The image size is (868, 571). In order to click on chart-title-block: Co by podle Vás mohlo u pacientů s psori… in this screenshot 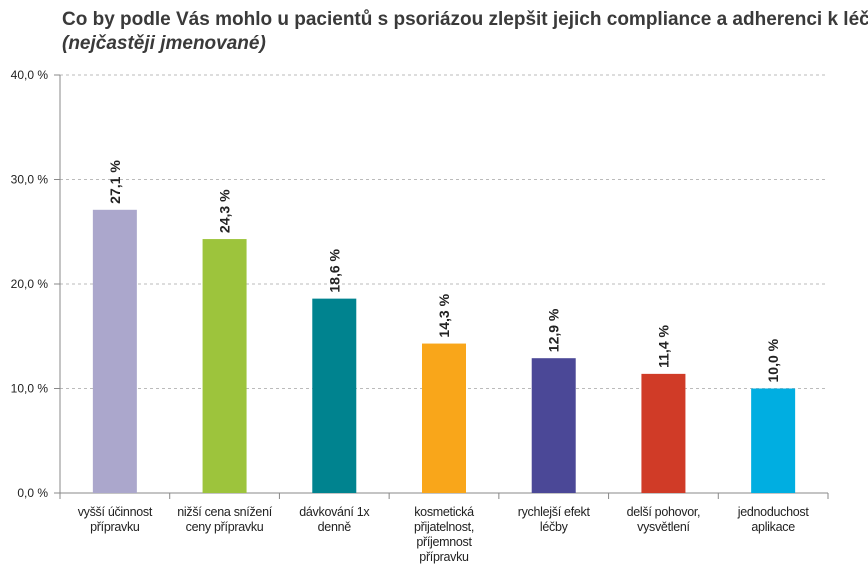, I will do `click(465, 32)`.